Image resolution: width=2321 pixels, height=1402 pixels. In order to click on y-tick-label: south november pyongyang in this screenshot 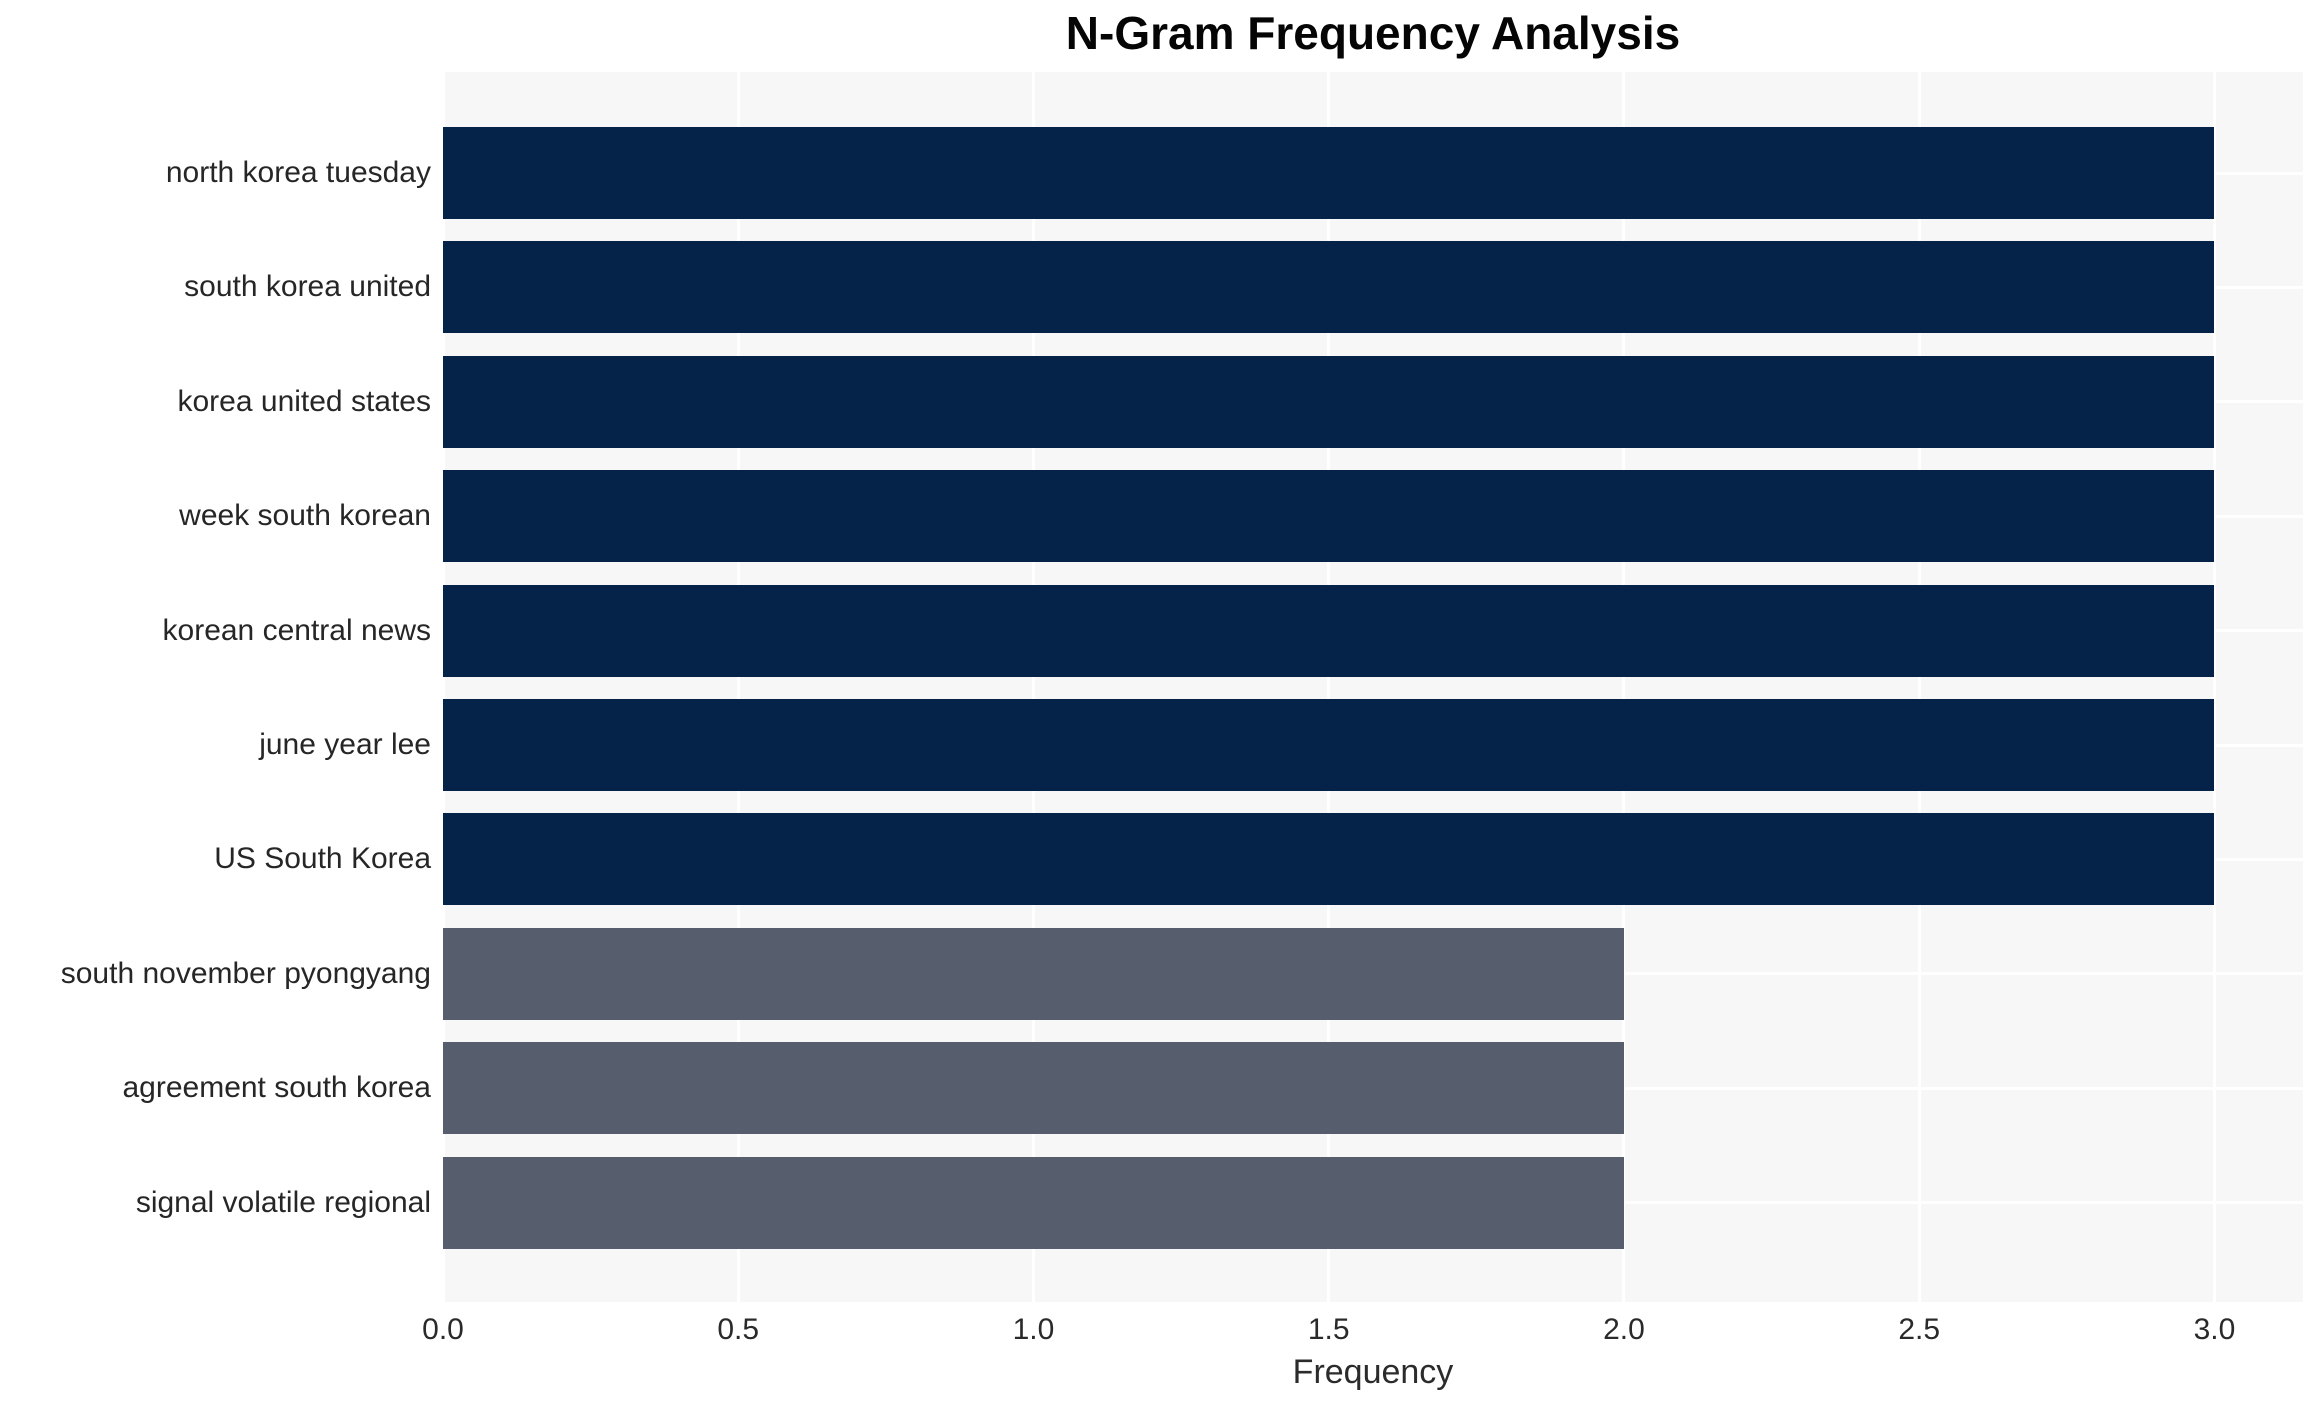, I will do `click(245, 973)`.